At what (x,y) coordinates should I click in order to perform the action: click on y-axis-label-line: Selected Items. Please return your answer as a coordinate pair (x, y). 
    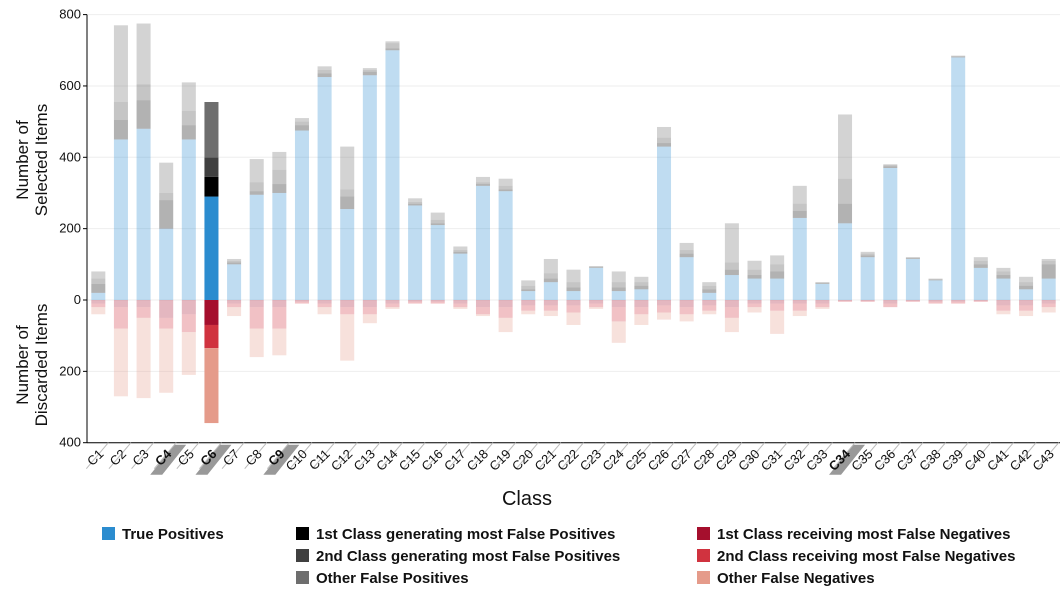
    Looking at the image, I should click on (41, 160).